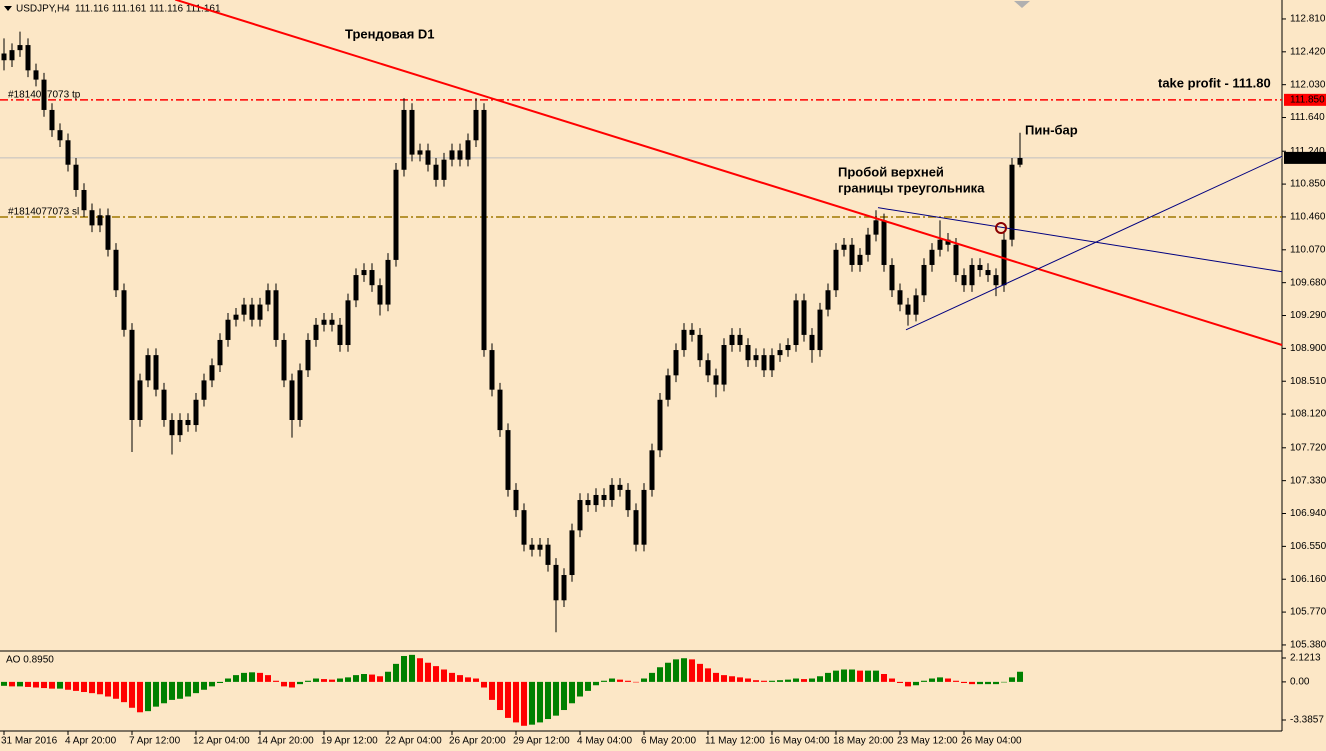 Image resolution: width=1326 pixels, height=751 pixels. Describe the element at coordinates (30, 660) in the screenshot. I see `indicator-title: AO 0.8950` at that location.